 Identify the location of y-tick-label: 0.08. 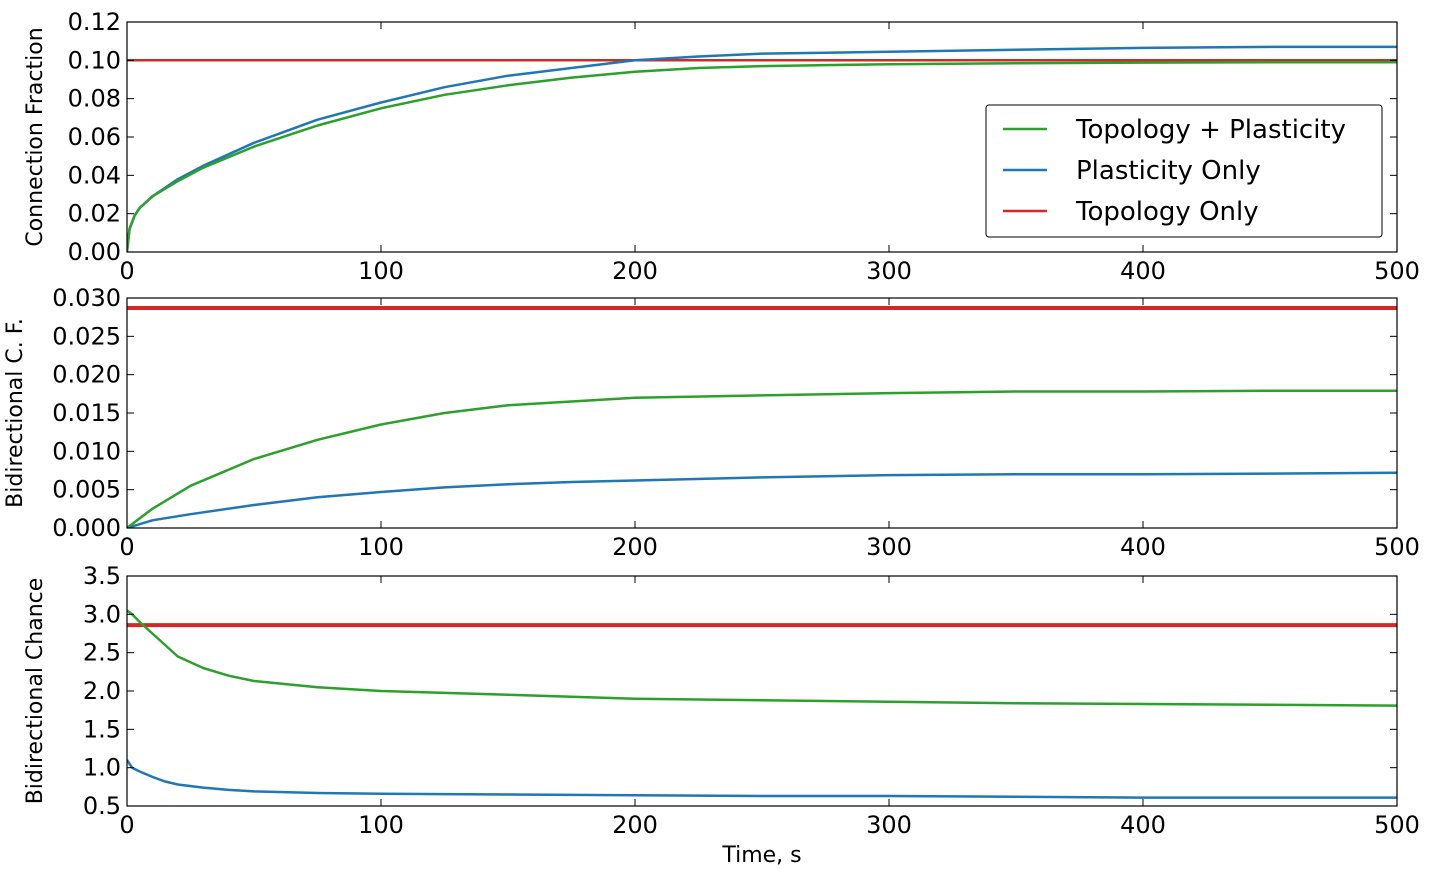
(94, 99).